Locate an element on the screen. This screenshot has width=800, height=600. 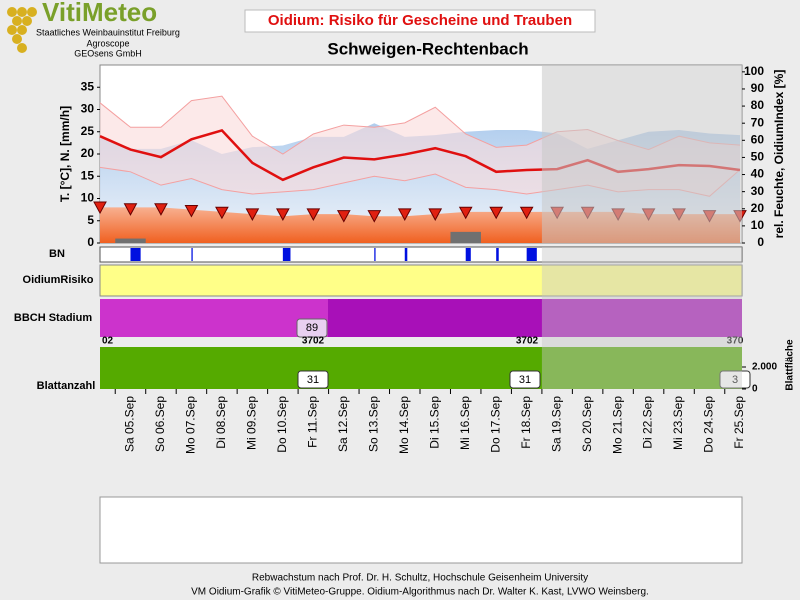
y-tick-label: 5 is located at coordinates (90, 220).